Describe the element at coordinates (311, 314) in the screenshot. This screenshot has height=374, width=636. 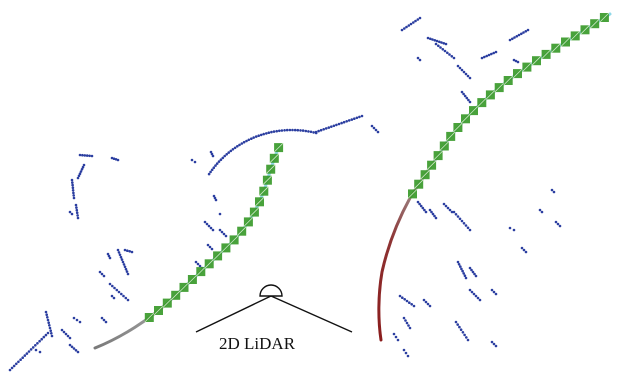
I see `lidar-fov-right-line` at that location.